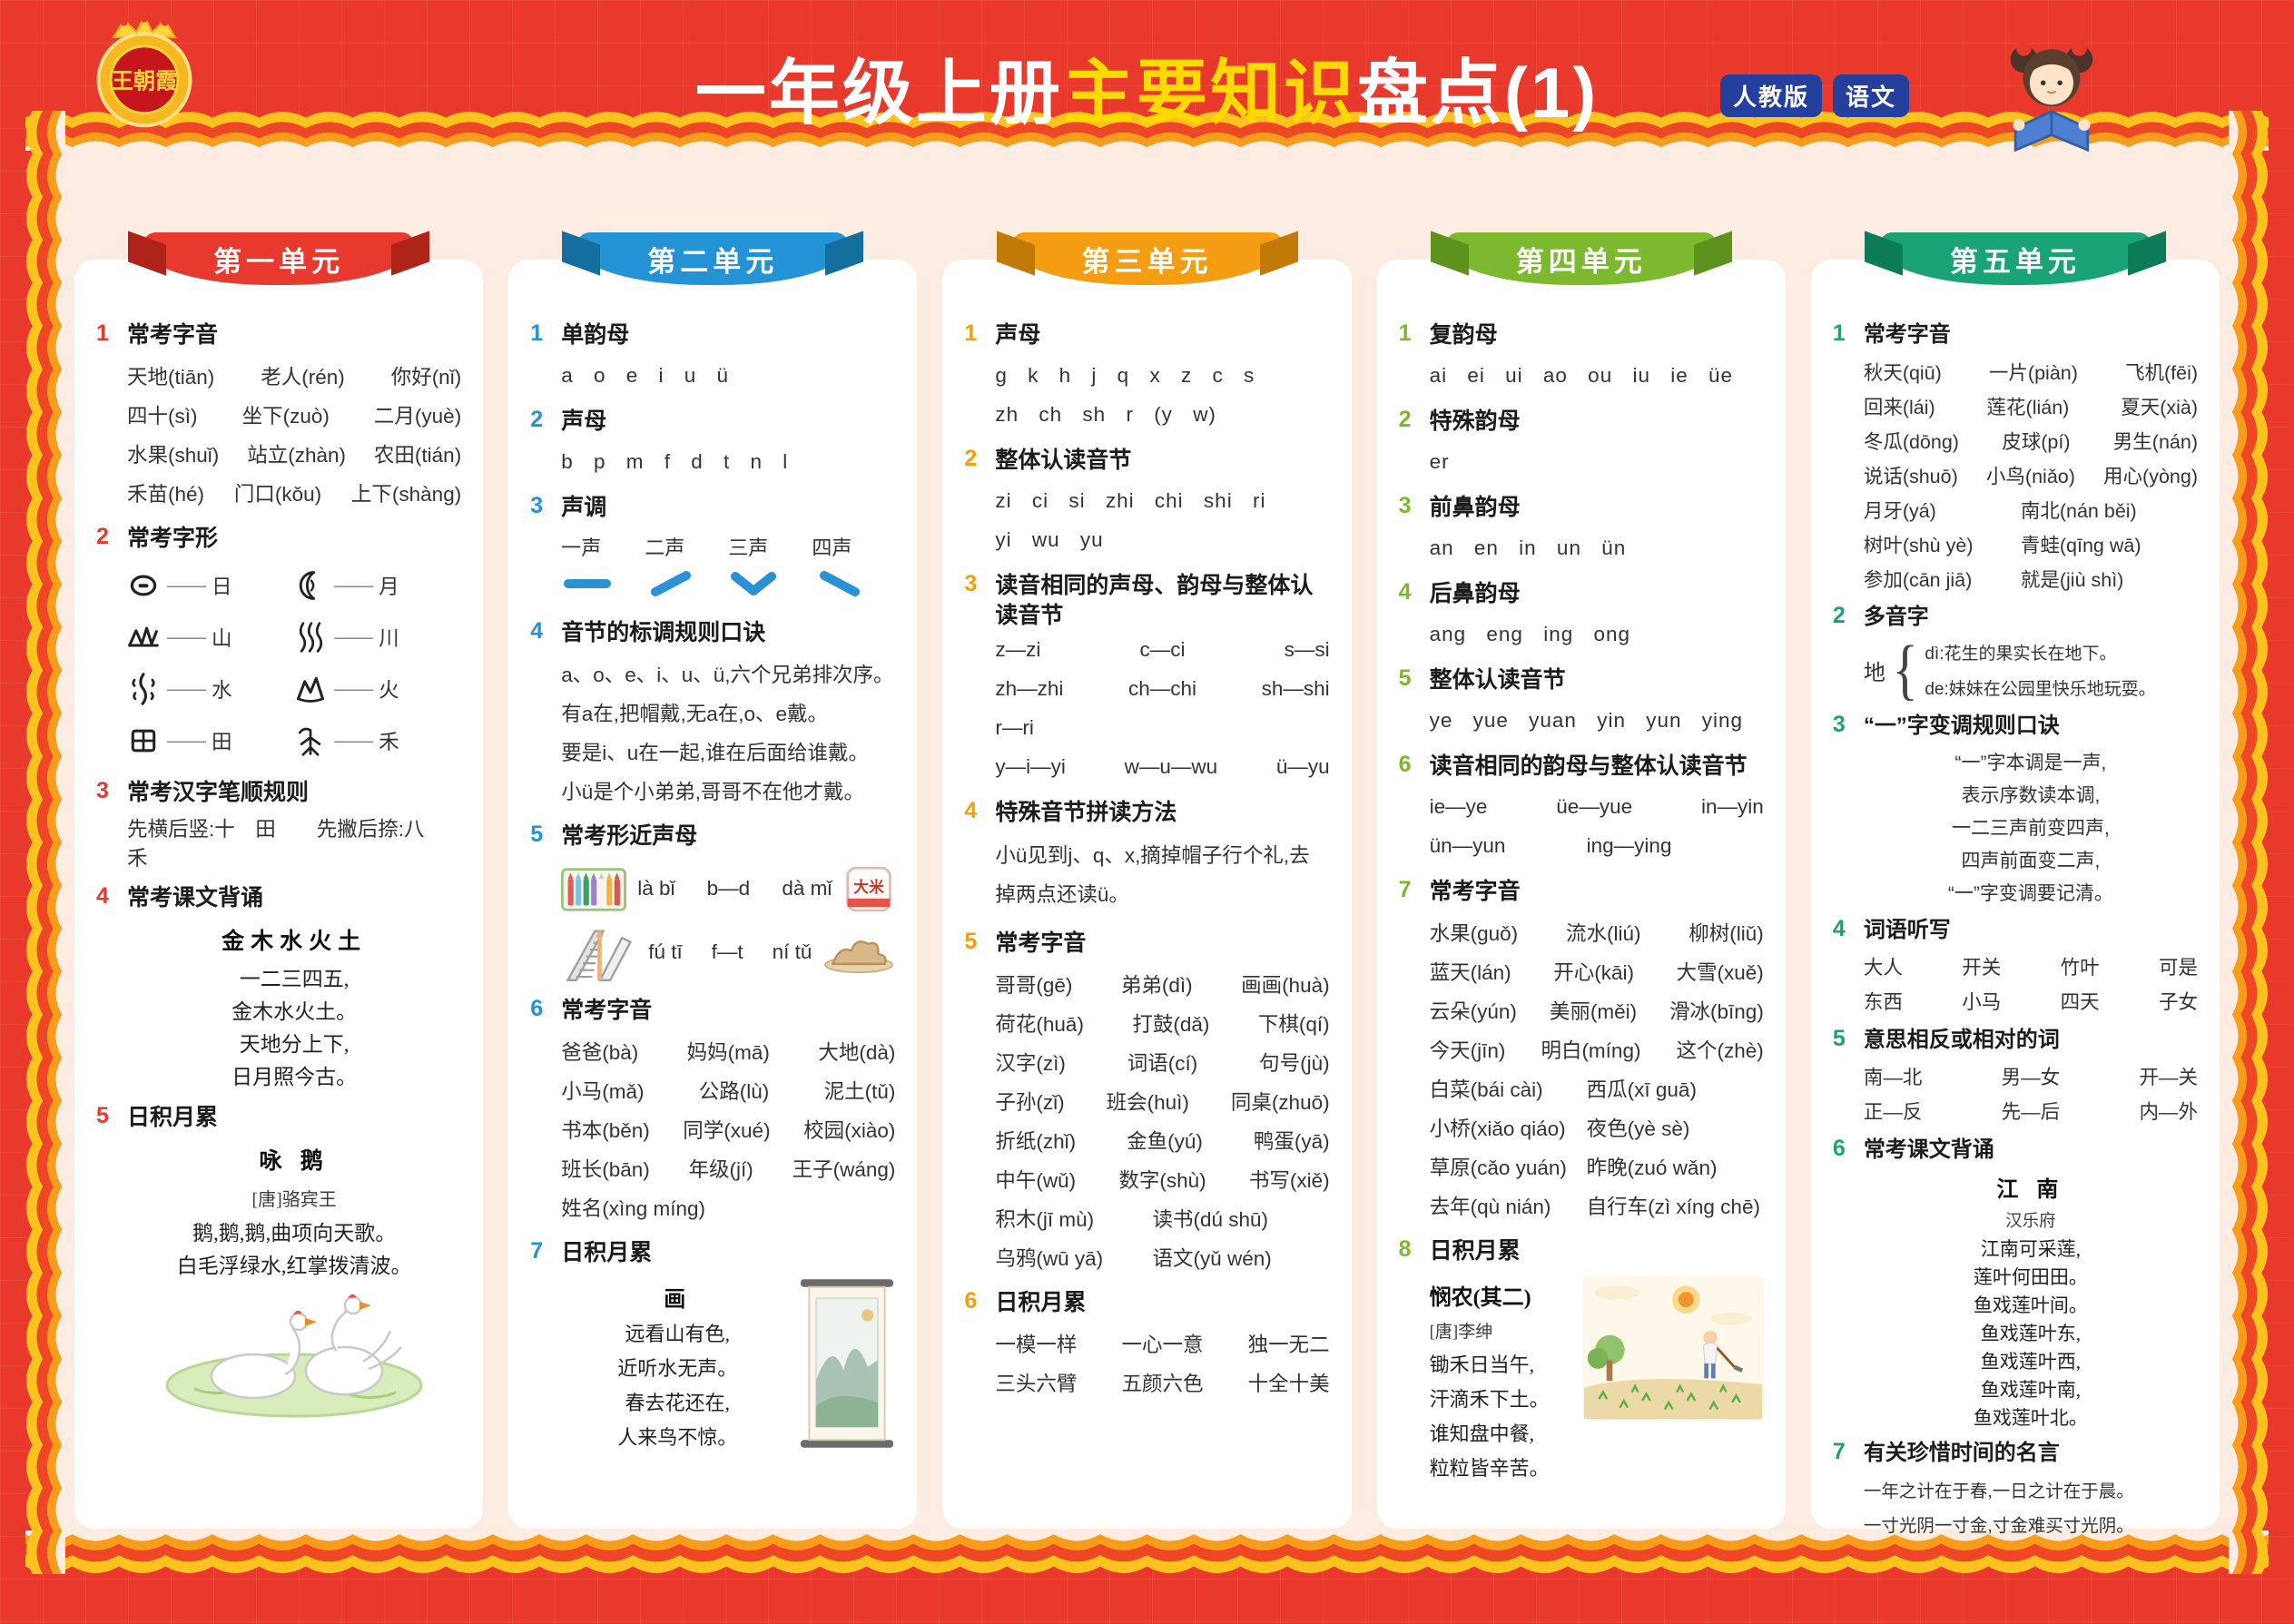 The width and height of the screenshot is (2294, 1624). Describe the element at coordinates (712, 1012) in the screenshot. I see `section-header: 6 常考字音` at that location.